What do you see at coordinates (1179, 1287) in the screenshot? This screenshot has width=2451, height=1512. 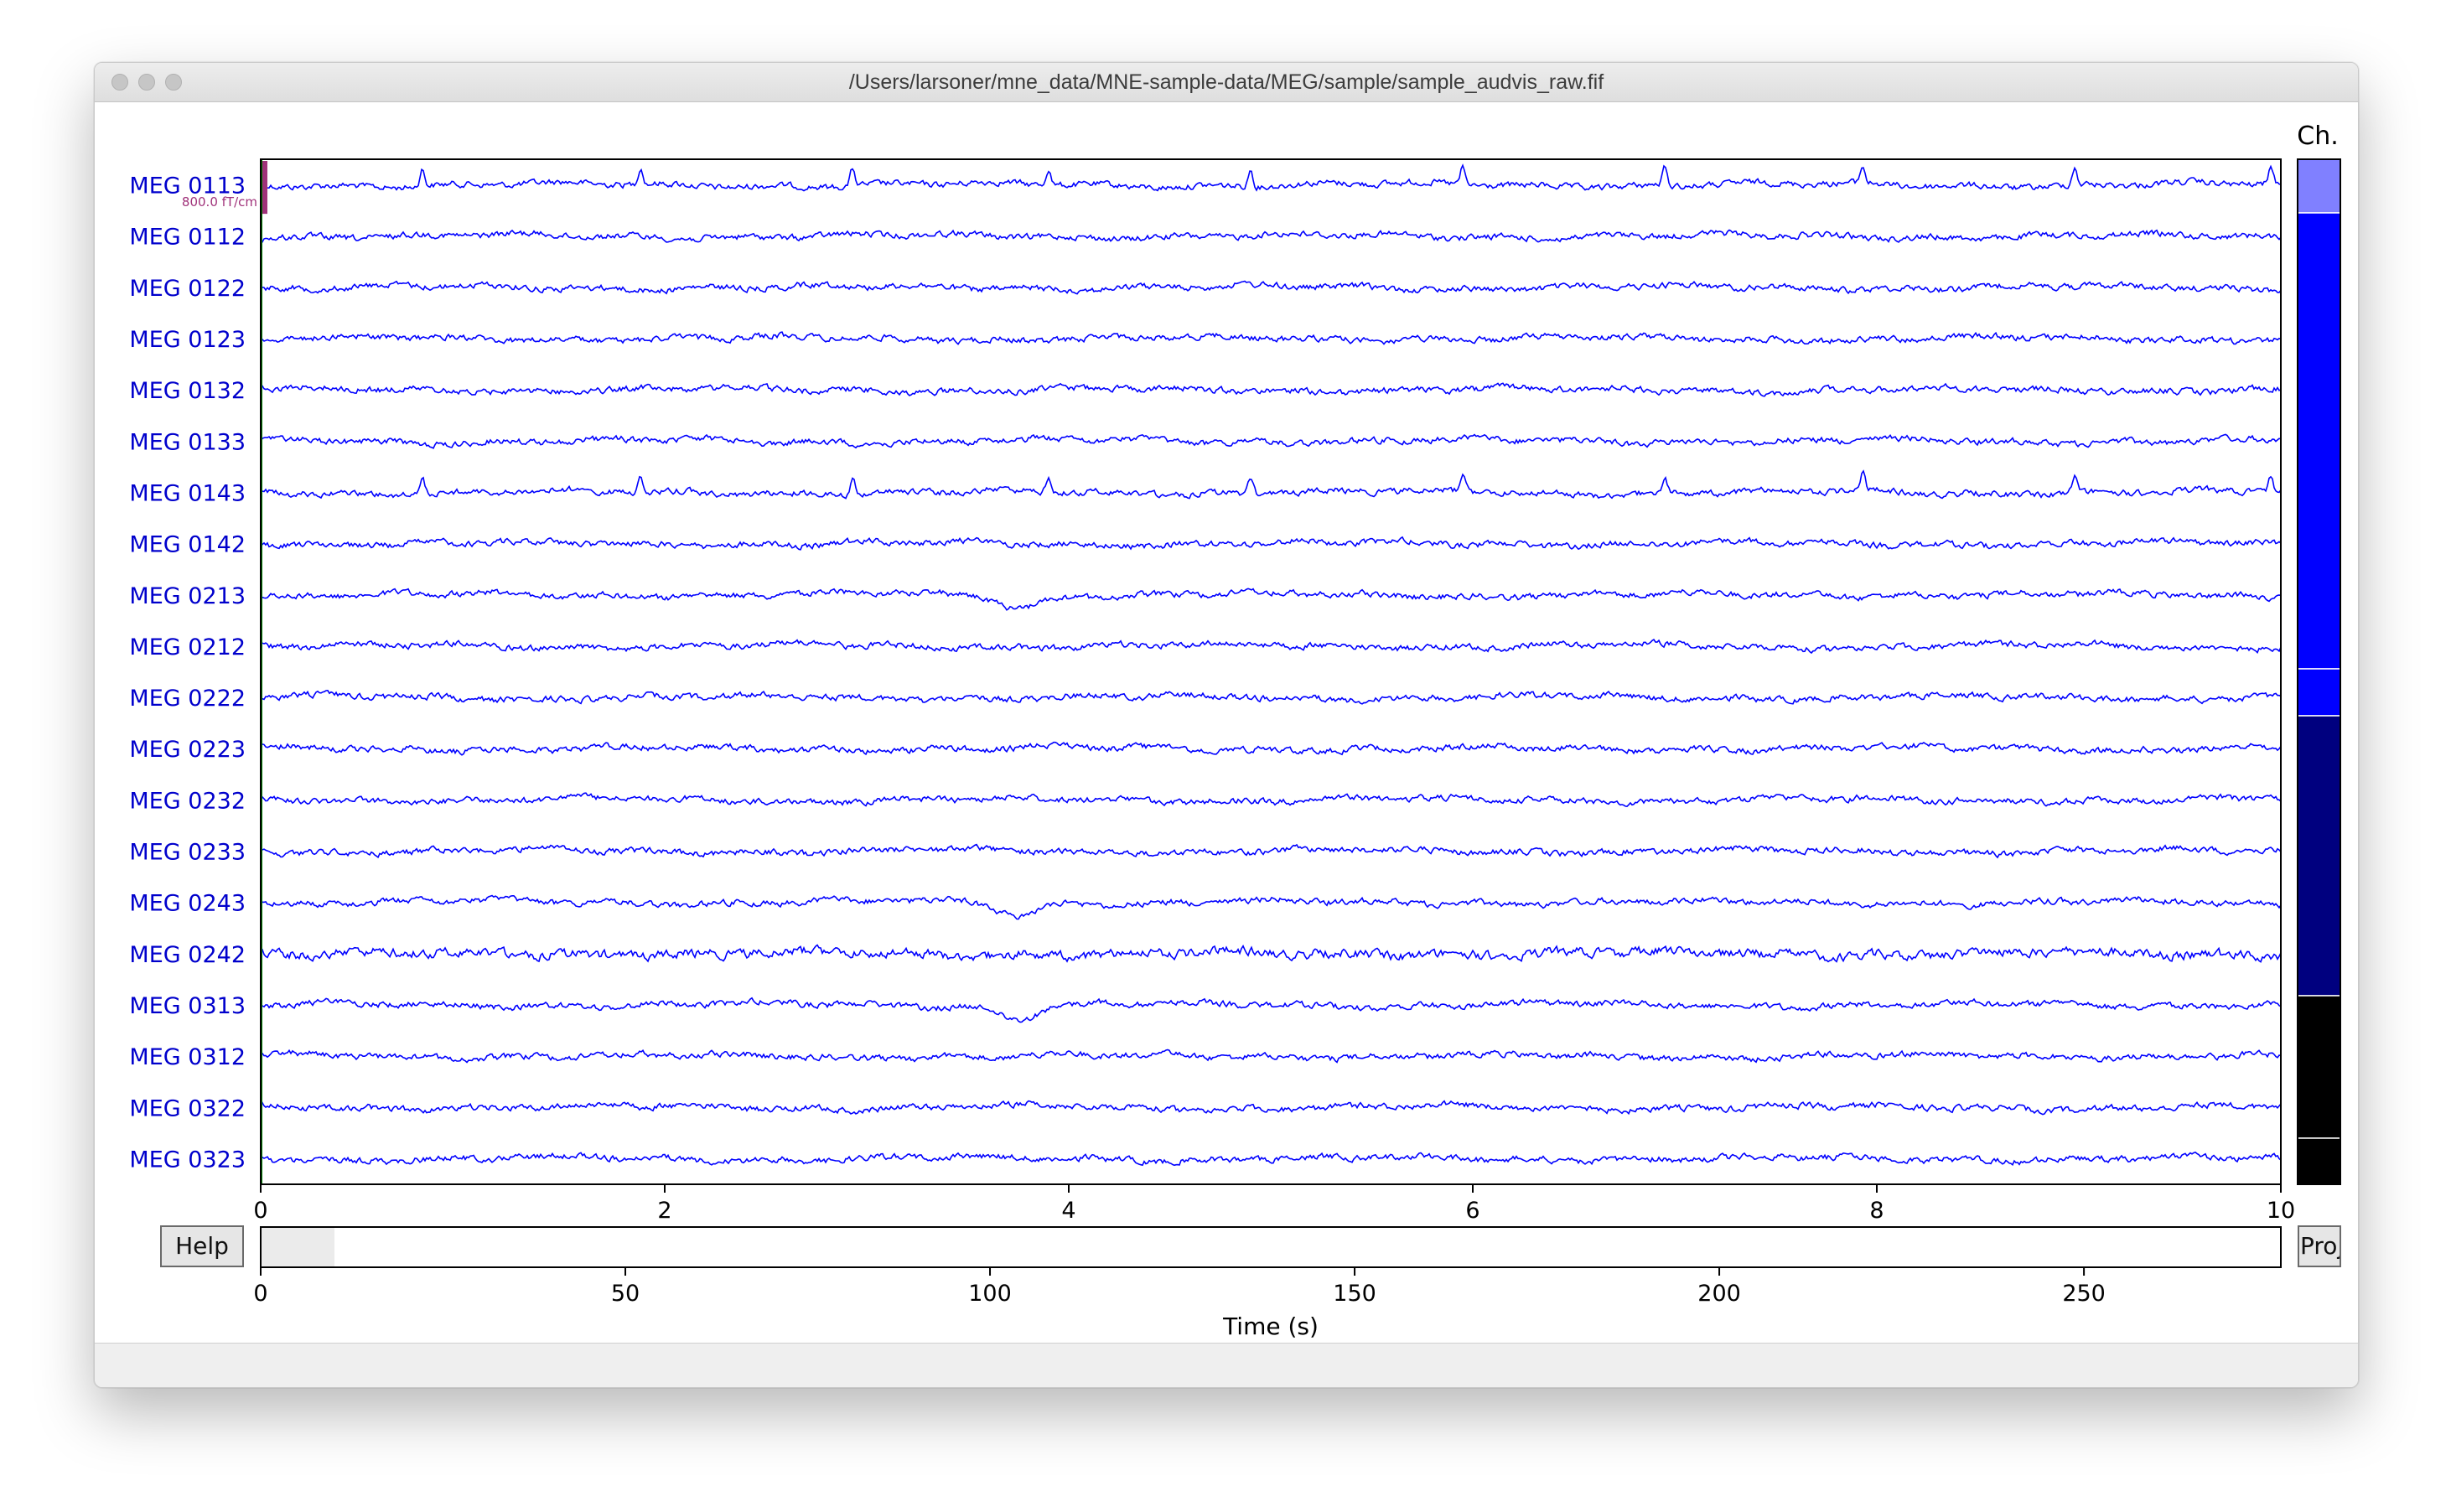 I see `overview-time-axis: 0 50 100 150 200 250` at bounding box center [1179, 1287].